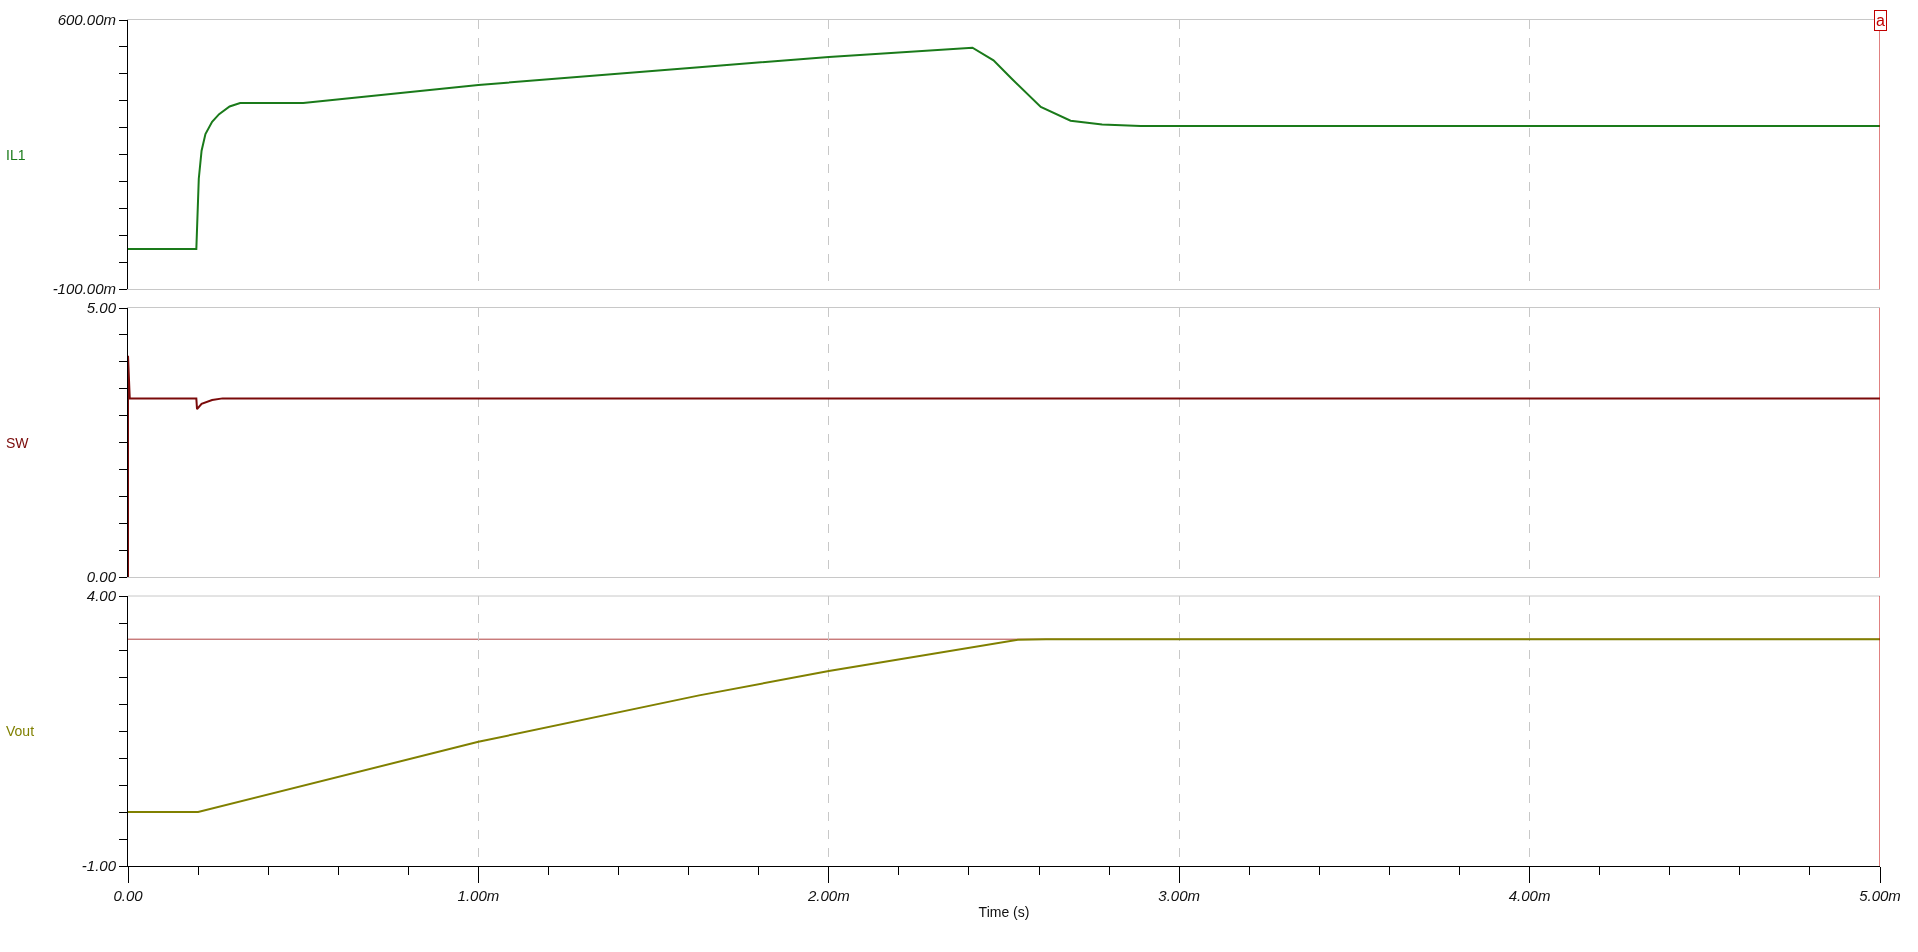 This screenshot has height=952, width=1918. What do you see at coordinates (1179, 895) in the screenshot?
I see `x-tick-label: 3.00m` at bounding box center [1179, 895].